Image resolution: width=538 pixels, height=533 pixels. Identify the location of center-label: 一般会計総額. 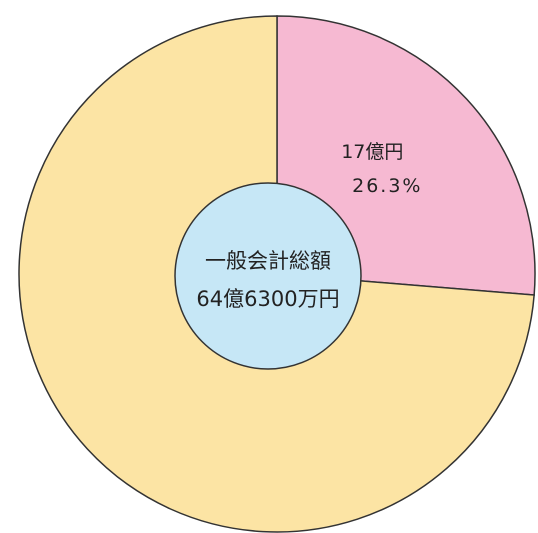
(268, 261).